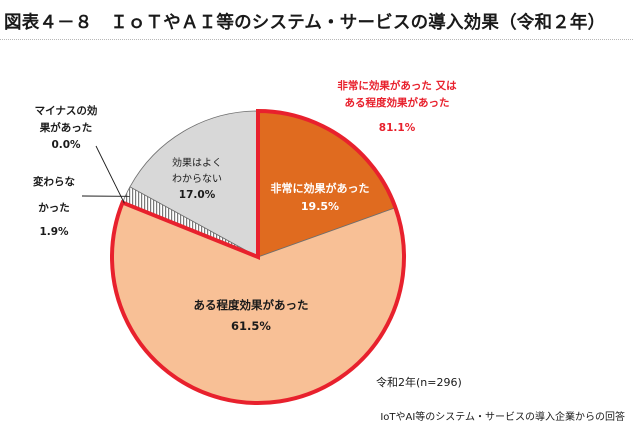 The height and width of the screenshot is (434, 633). Describe the element at coordinates (502, 416) in the screenshot. I see `source-note: IoTやAI等のシステム・サービスの導入企業からの回答` at that location.